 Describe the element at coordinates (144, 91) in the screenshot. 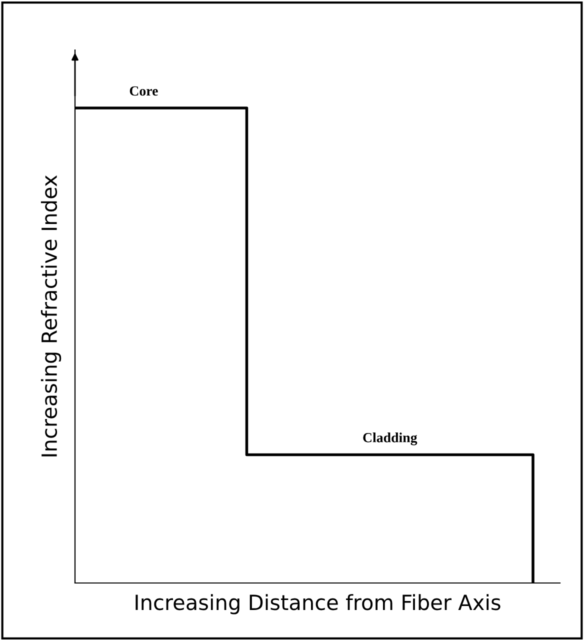

I see `text: Core` at that location.